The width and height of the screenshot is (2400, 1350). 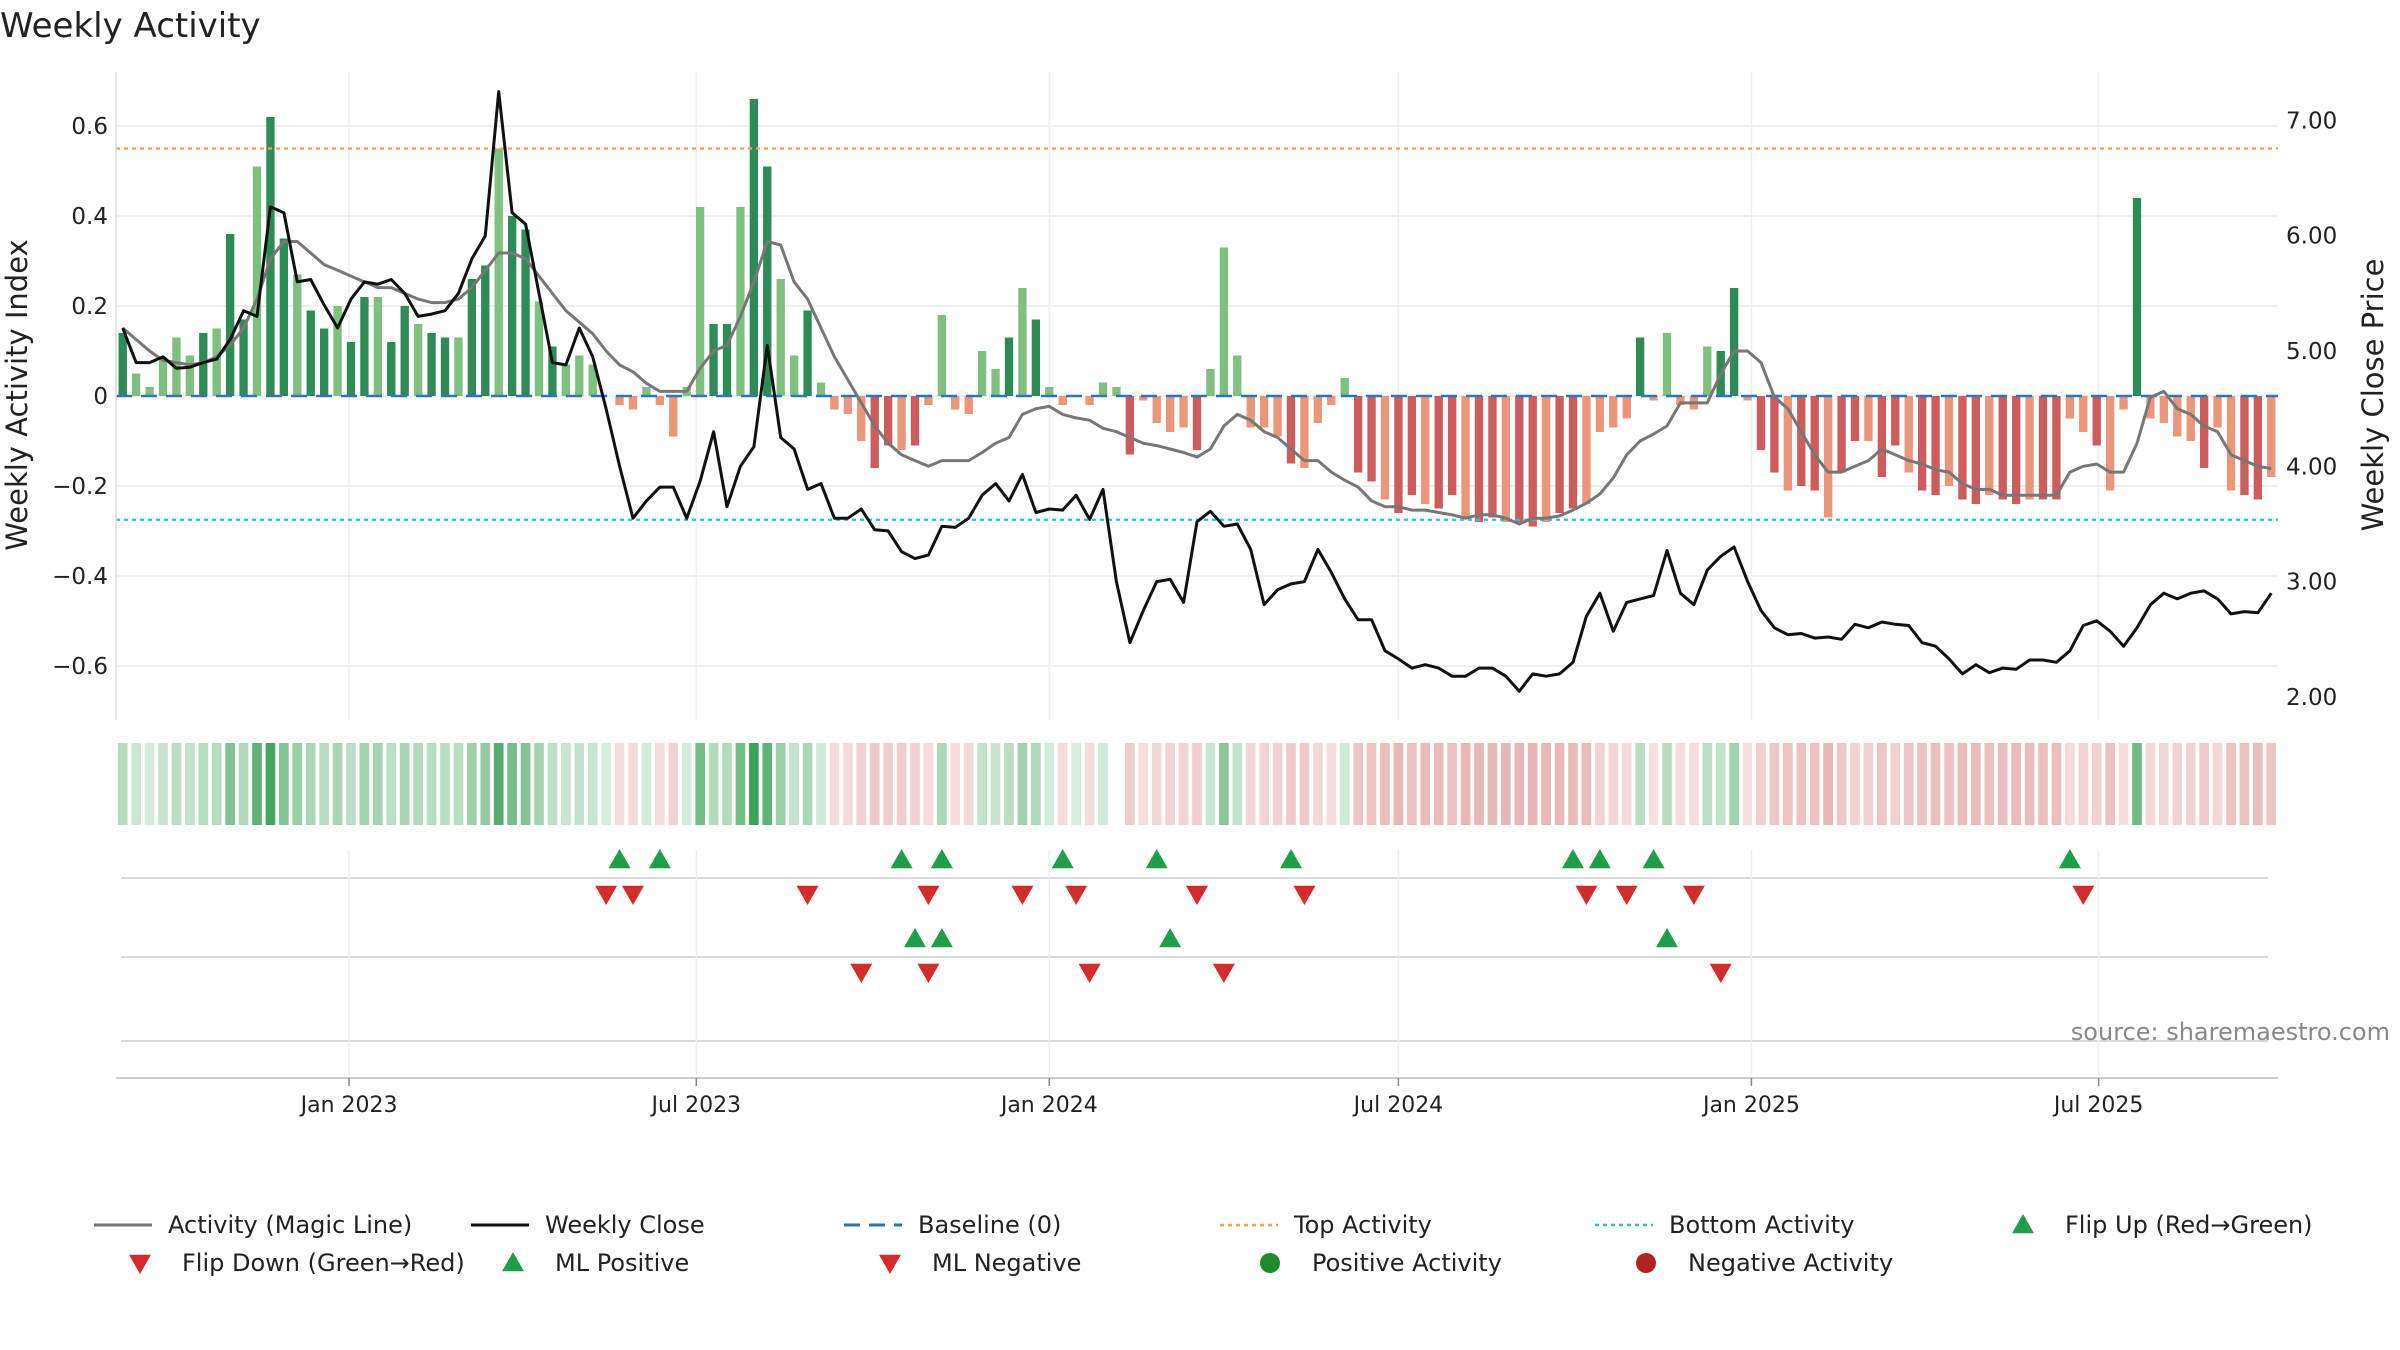 I want to click on right-tick-label: 6.00, so click(x=2311, y=237).